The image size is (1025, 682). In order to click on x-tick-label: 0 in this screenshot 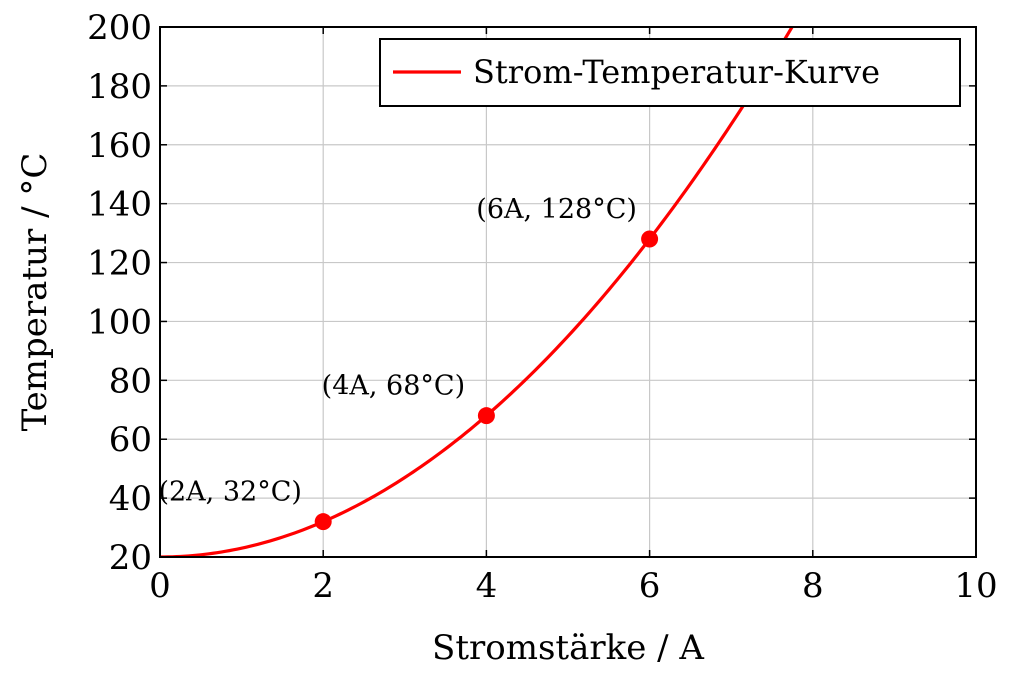, I will do `click(160, 586)`.